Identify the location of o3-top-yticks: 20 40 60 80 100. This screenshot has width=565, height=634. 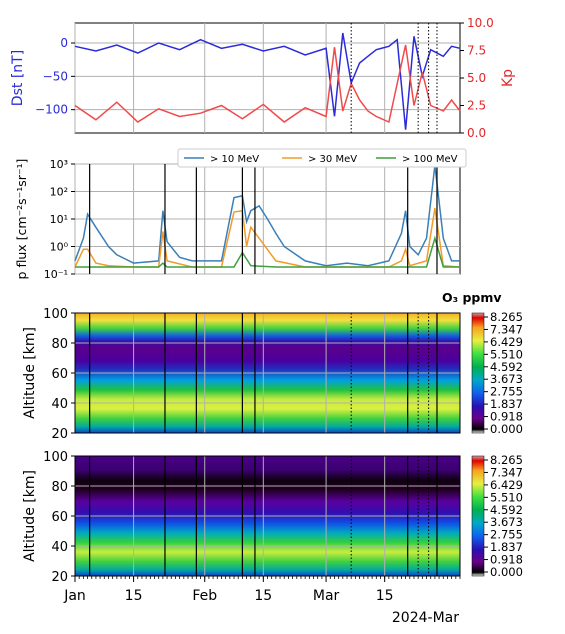
(59, 374).